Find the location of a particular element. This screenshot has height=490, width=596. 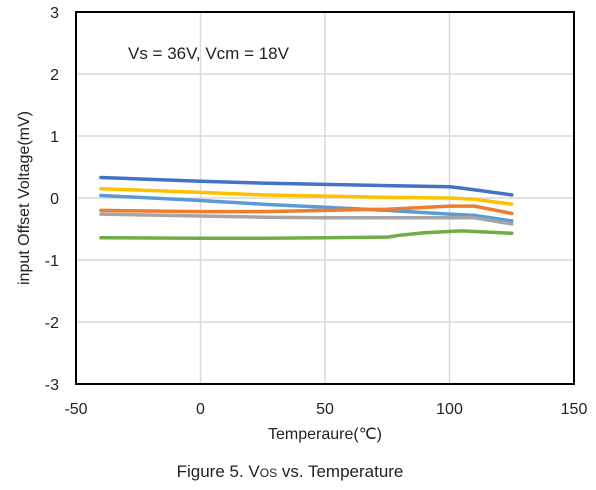

x-tick-label: 150 is located at coordinates (574, 409).